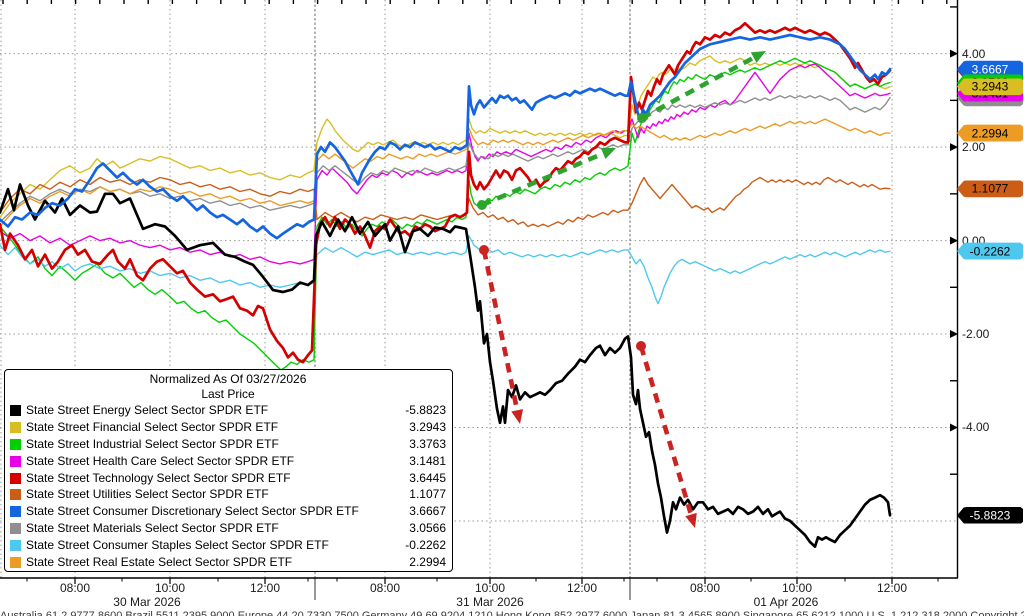 The width and height of the screenshot is (1024, 616). I want to click on price-label-chip: 2.2994, so click(990, 133).